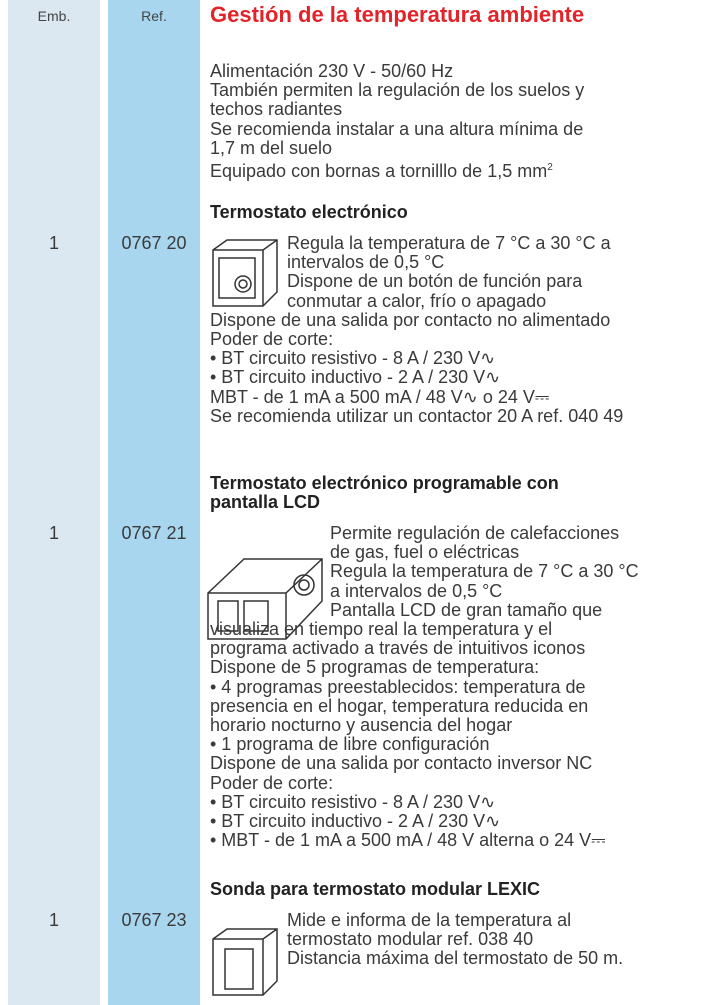 The width and height of the screenshot is (708, 1005). What do you see at coordinates (417, 300) in the screenshot?
I see `product-line: conmutar a calor, frío o apagado` at bounding box center [417, 300].